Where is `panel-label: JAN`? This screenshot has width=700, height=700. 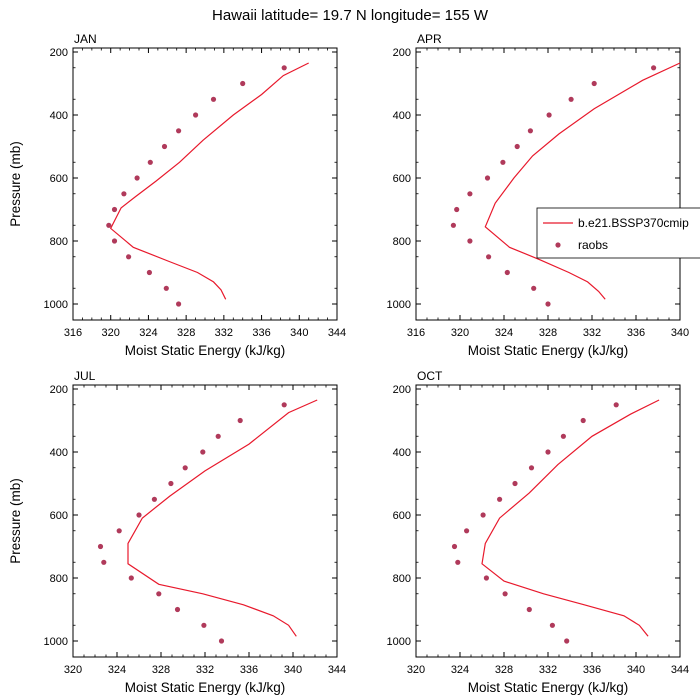 panel-label: JAN is located at coordinates (85, 39).